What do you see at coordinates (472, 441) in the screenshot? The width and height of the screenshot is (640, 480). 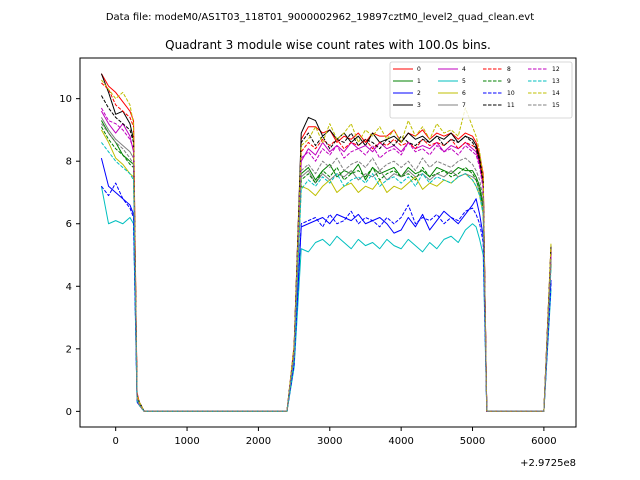 I see `x-tick-label: 5000` at bounding box center [472, 441].